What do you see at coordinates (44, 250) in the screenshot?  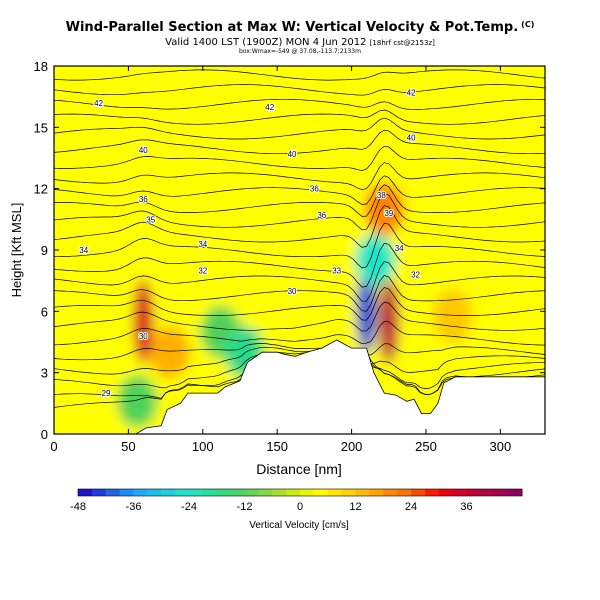 I see `y-tick-label: 9` at bounding box center [44, 250].